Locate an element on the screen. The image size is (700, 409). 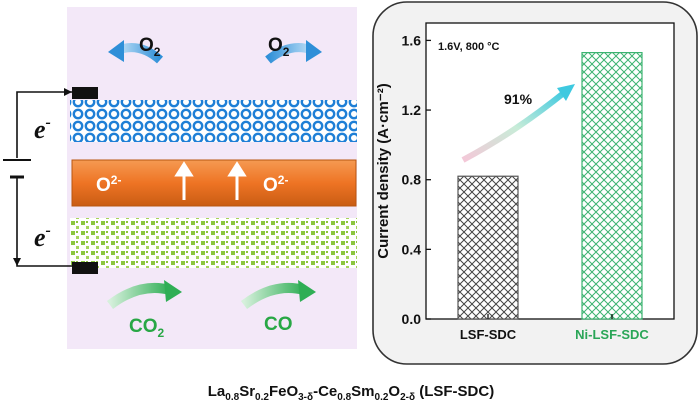
electrolyte-layer is located at coordinates (214, 183).